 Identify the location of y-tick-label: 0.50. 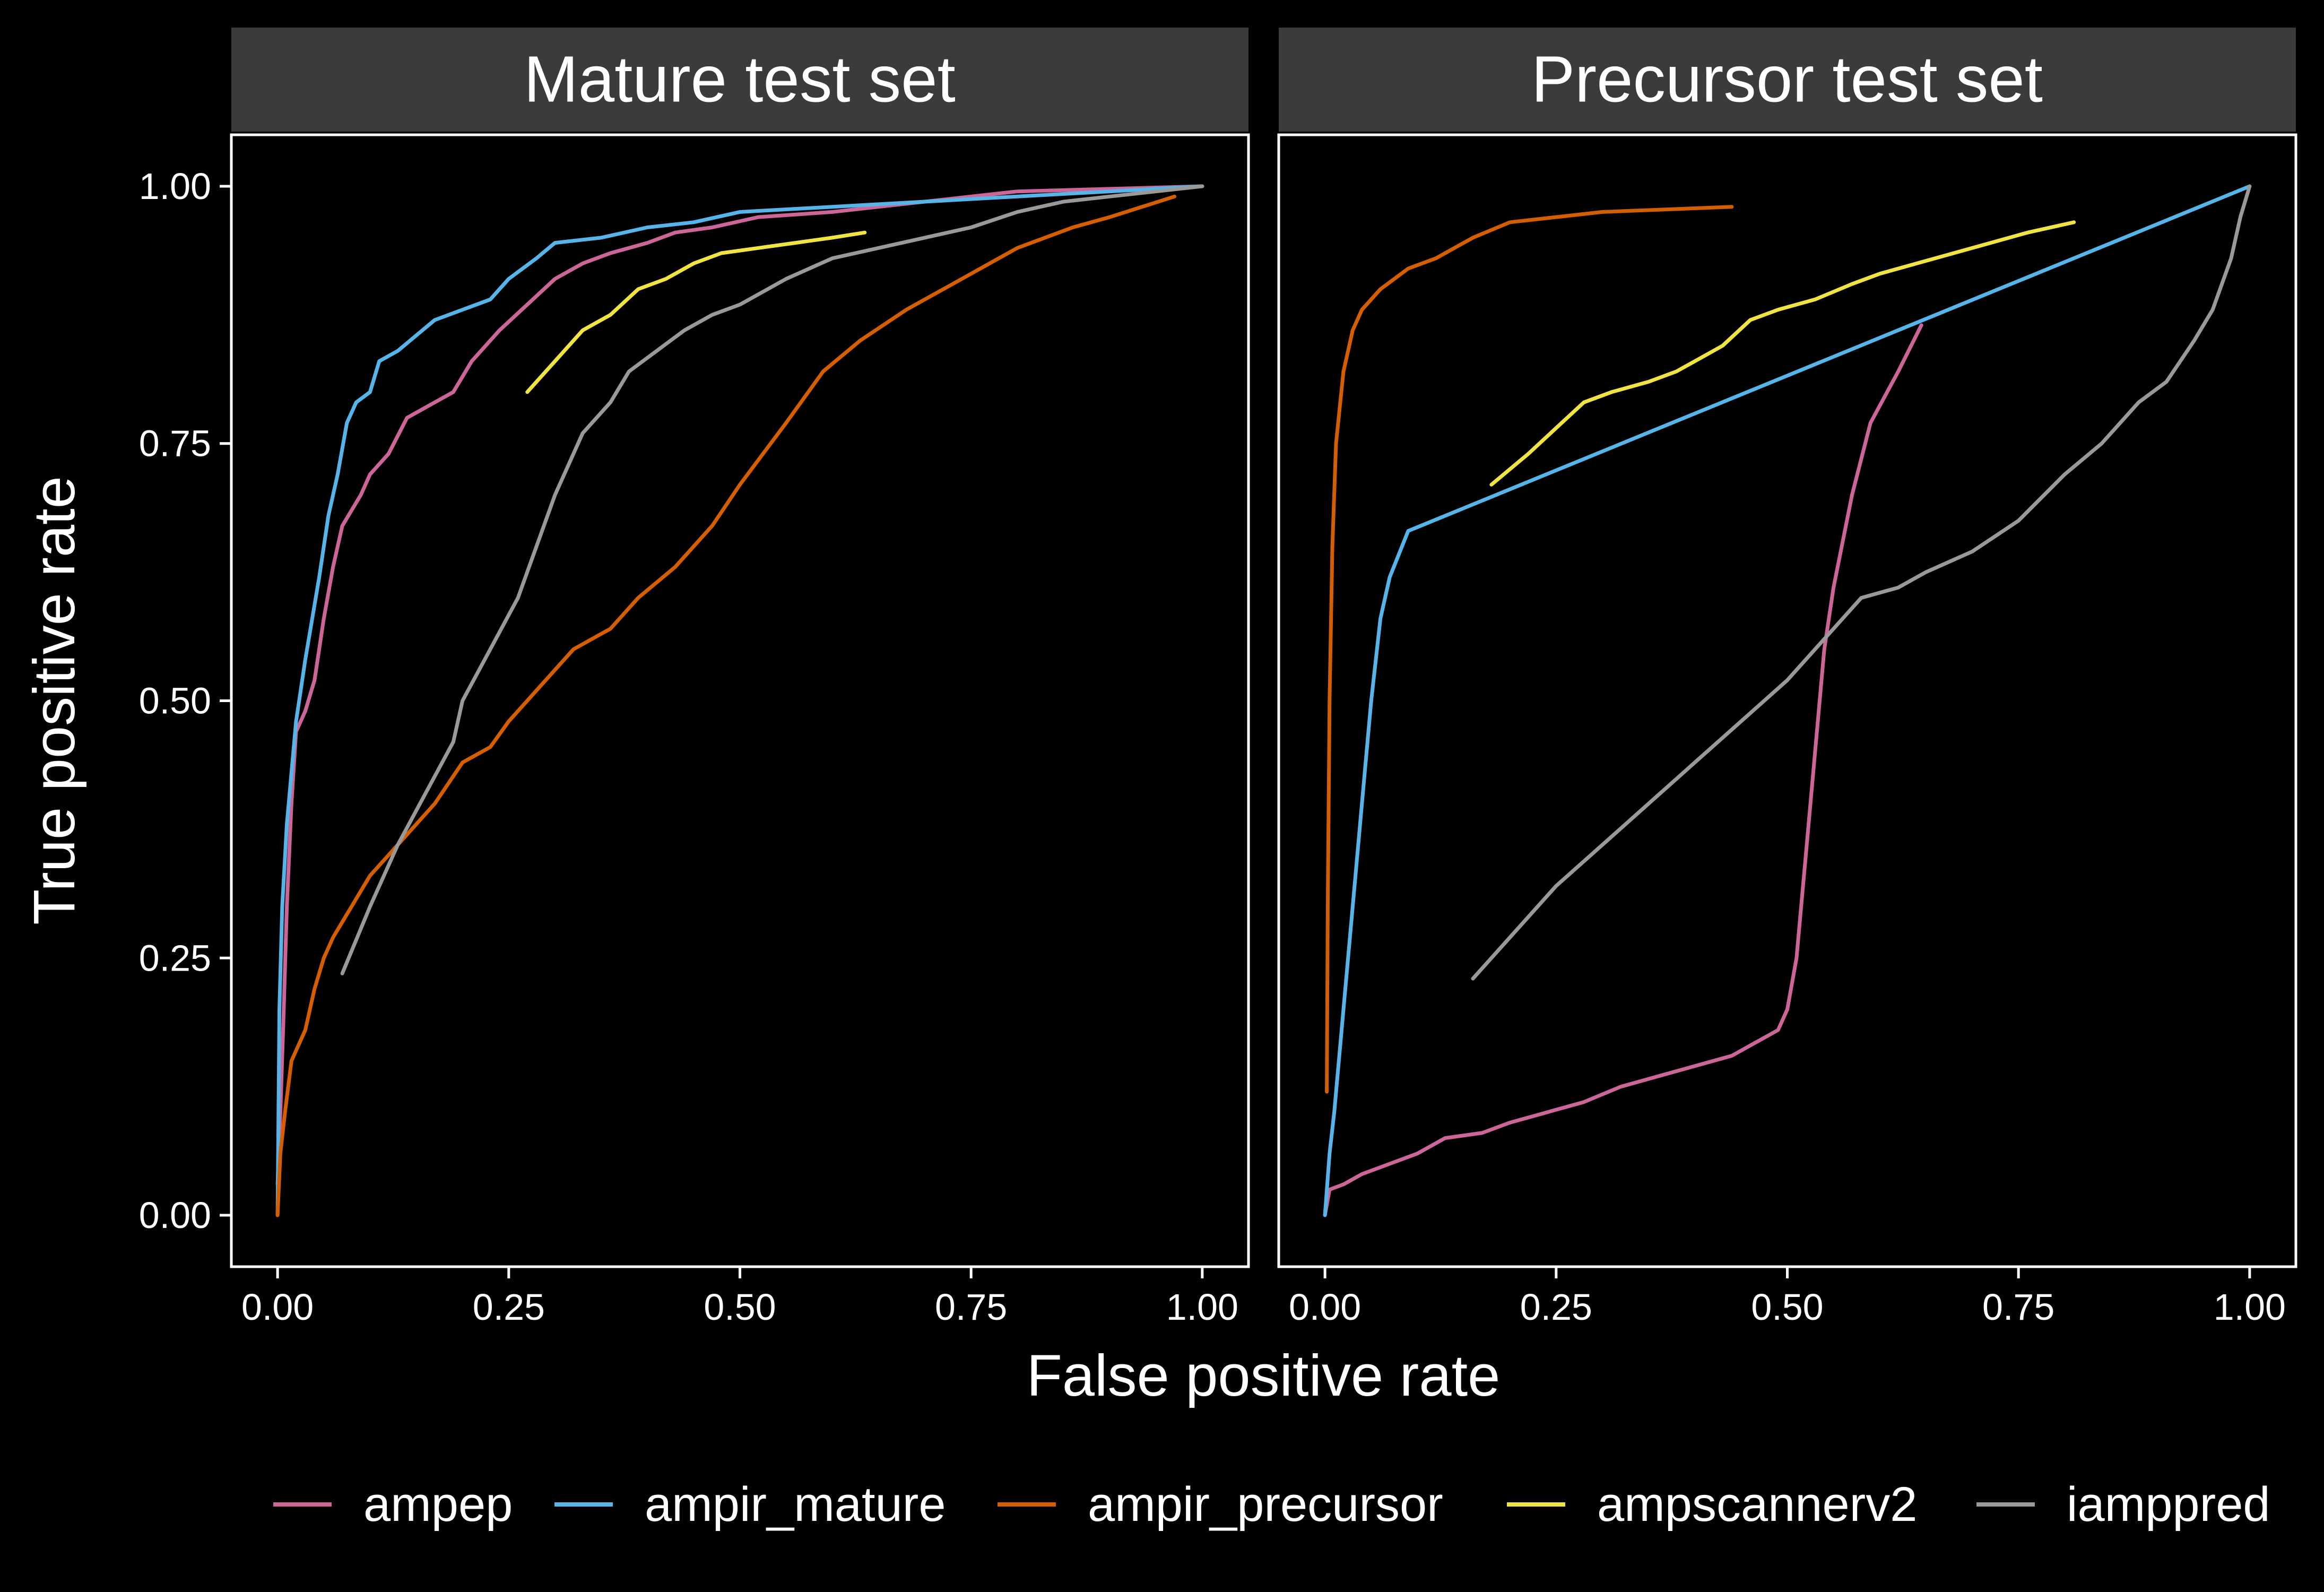
(175, 701).